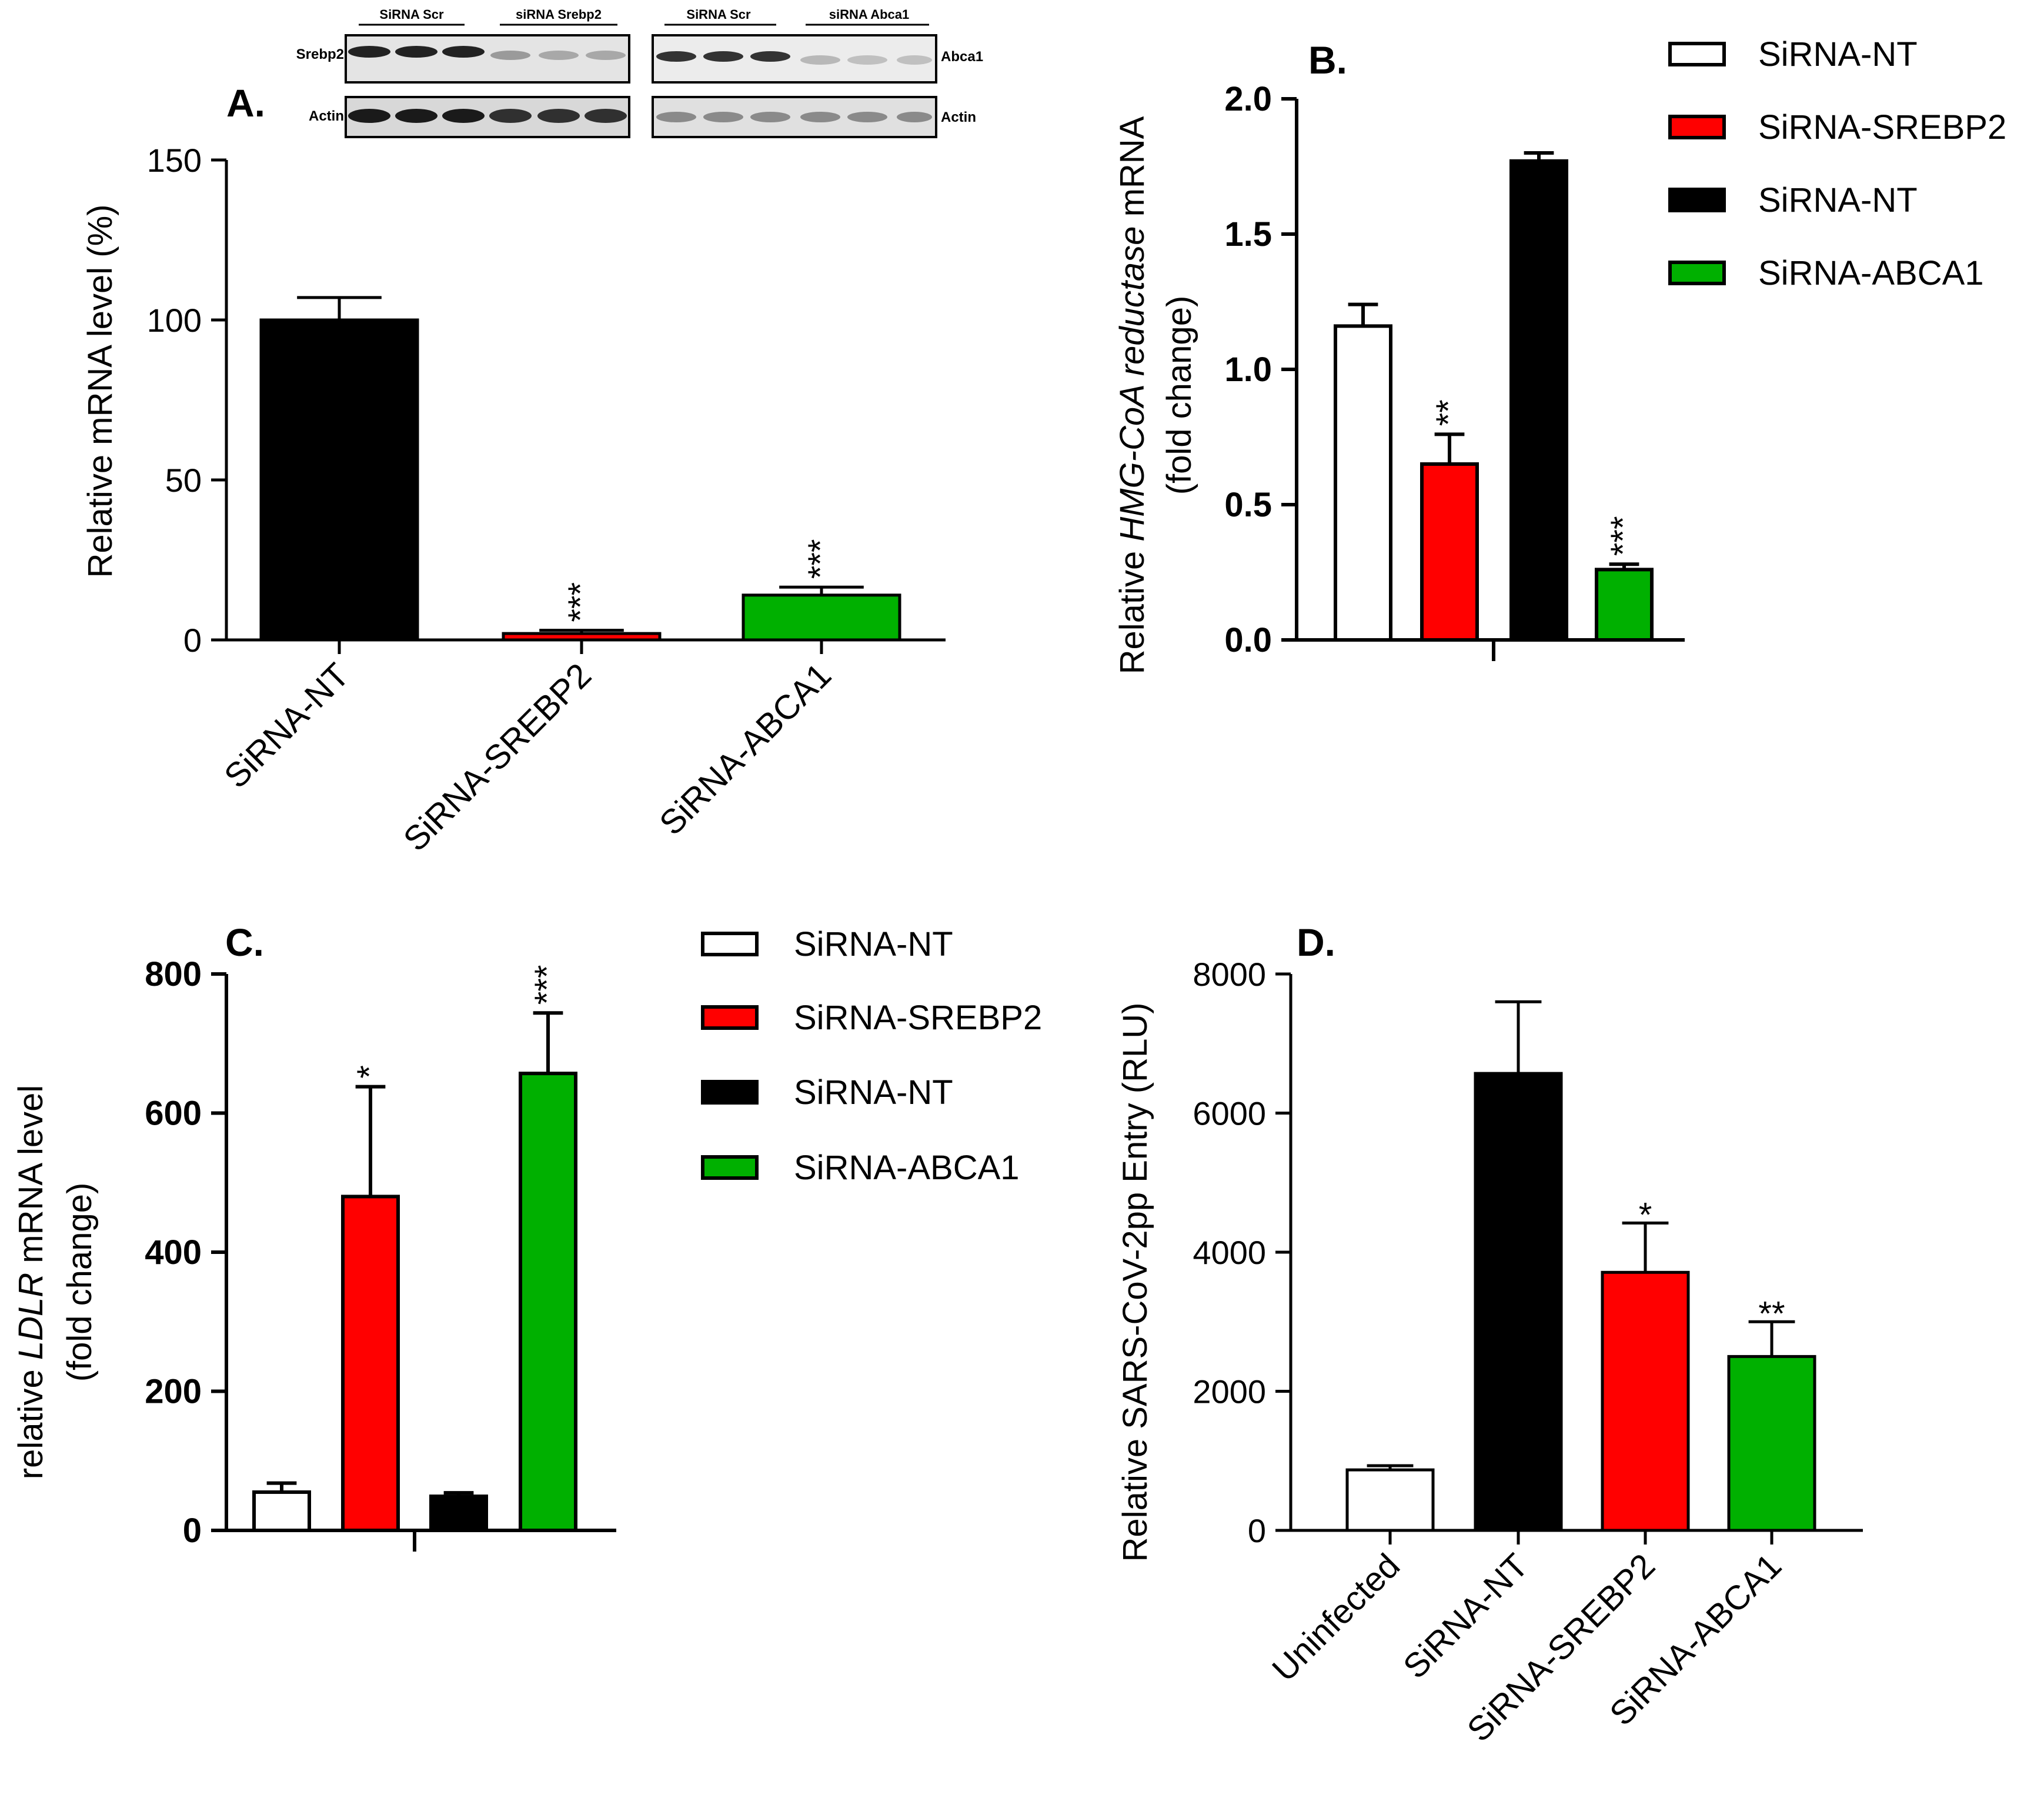 The height and width of the screenshot is (1808, 2044). What do you see at coordinates (822, 617) in the screenshot?
I see `panel-a-2-bar` at bounding box center [822, 617].